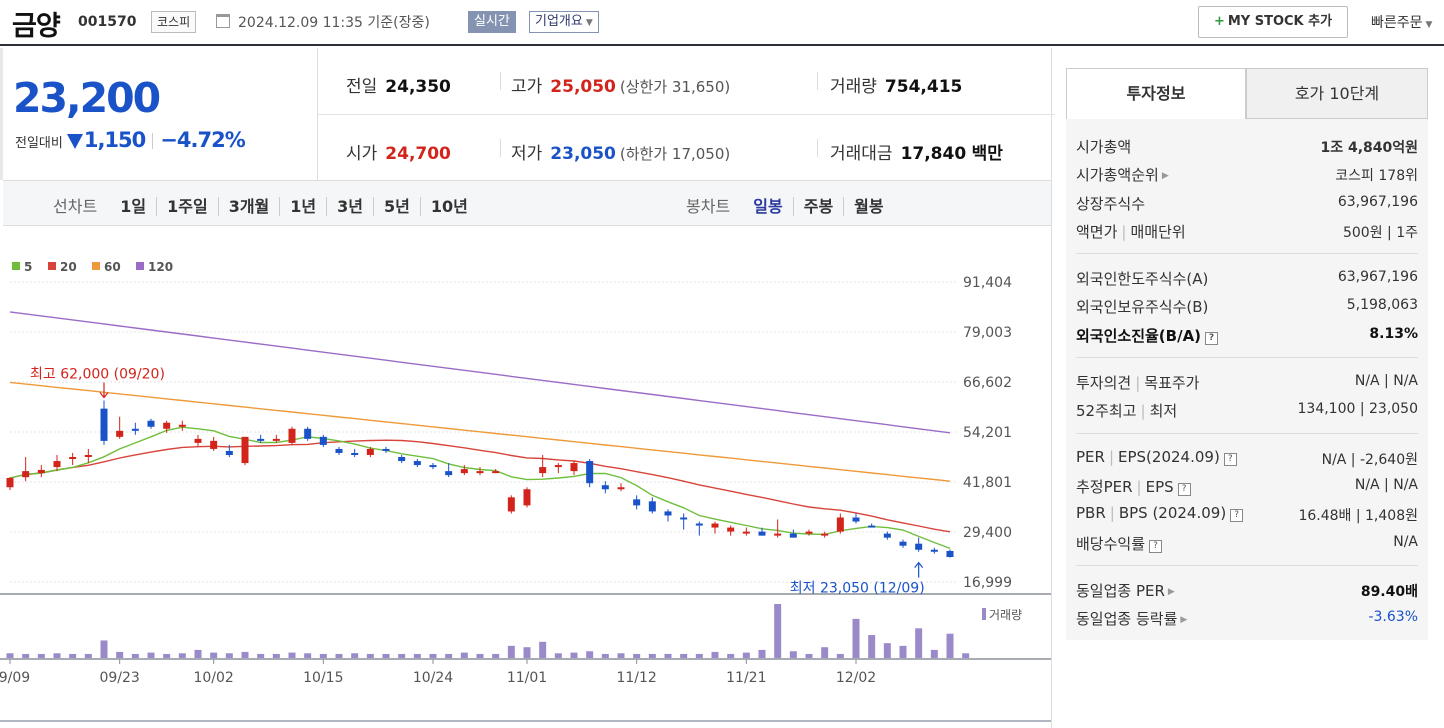  Describe the element at coordinates (492, 22) in the screenshot. I see `realtime-button: 실시간` at that location.